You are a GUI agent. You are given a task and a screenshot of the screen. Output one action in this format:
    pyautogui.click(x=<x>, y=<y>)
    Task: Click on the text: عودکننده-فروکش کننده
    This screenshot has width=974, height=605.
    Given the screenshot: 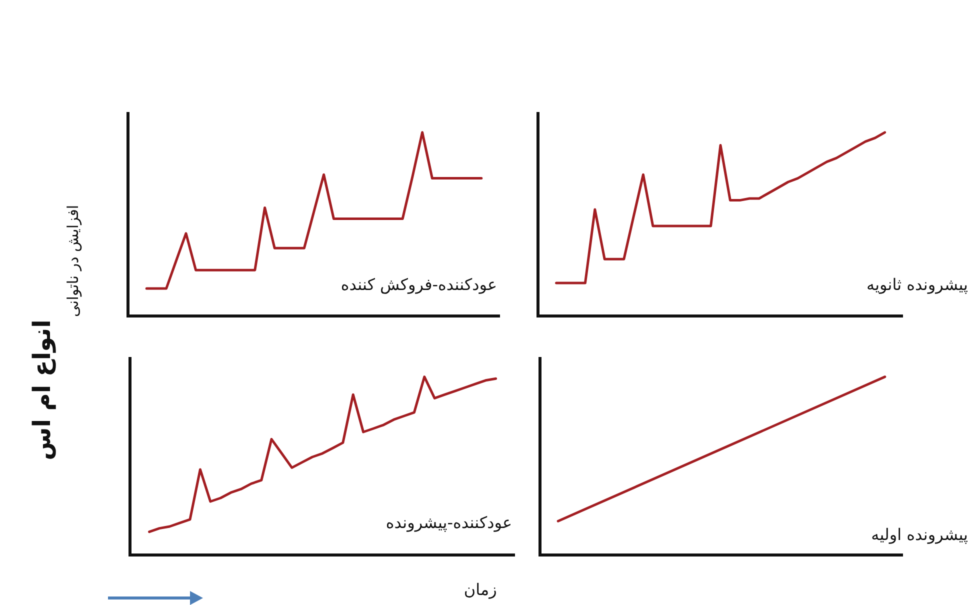 What is the action you would take?
    pyautogui.click(x=418, y=284)
    